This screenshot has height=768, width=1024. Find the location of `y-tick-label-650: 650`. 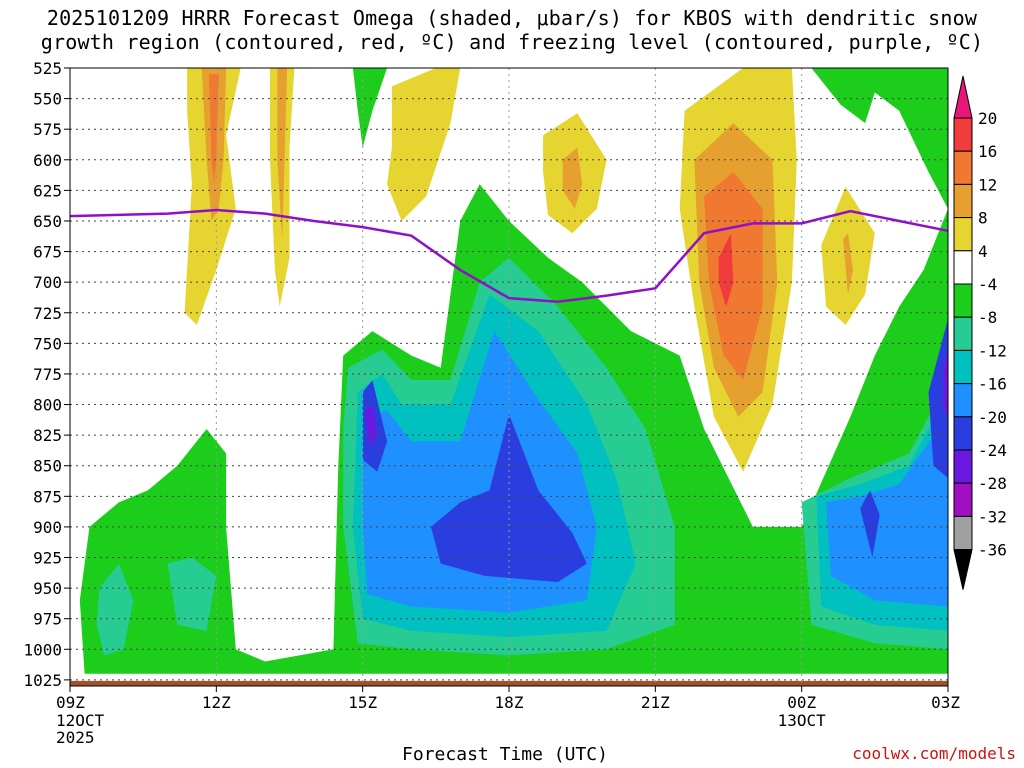

y-tick-label-650: 650 is located at coordinates (47, 221).